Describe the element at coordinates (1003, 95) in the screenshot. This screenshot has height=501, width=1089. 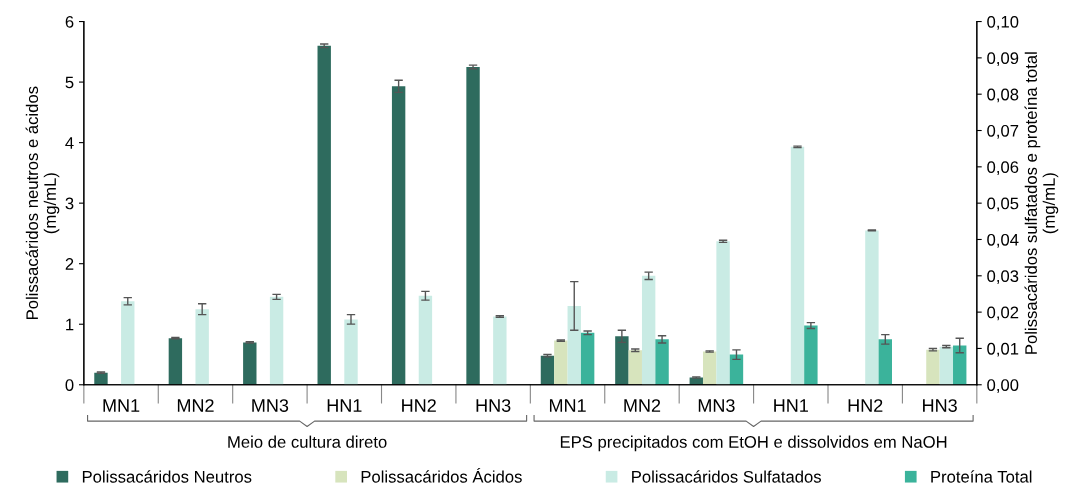
I see `y2-tick-label: 0,08` at that location.